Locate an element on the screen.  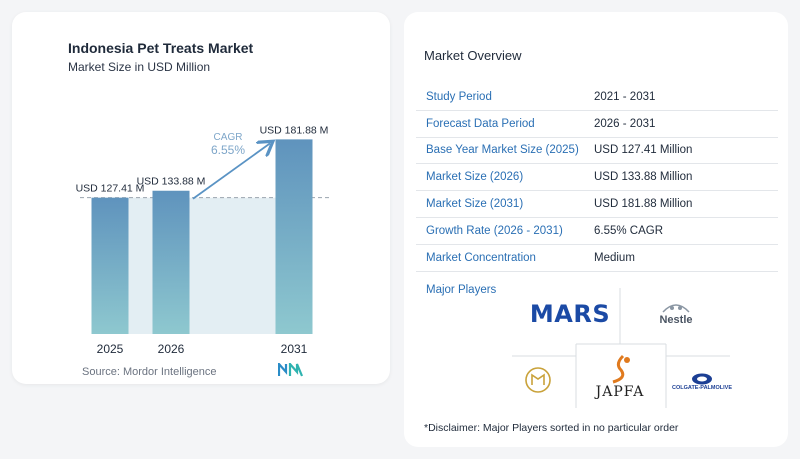
mars-logo-text: MARS is located at coordinates (570, 314).